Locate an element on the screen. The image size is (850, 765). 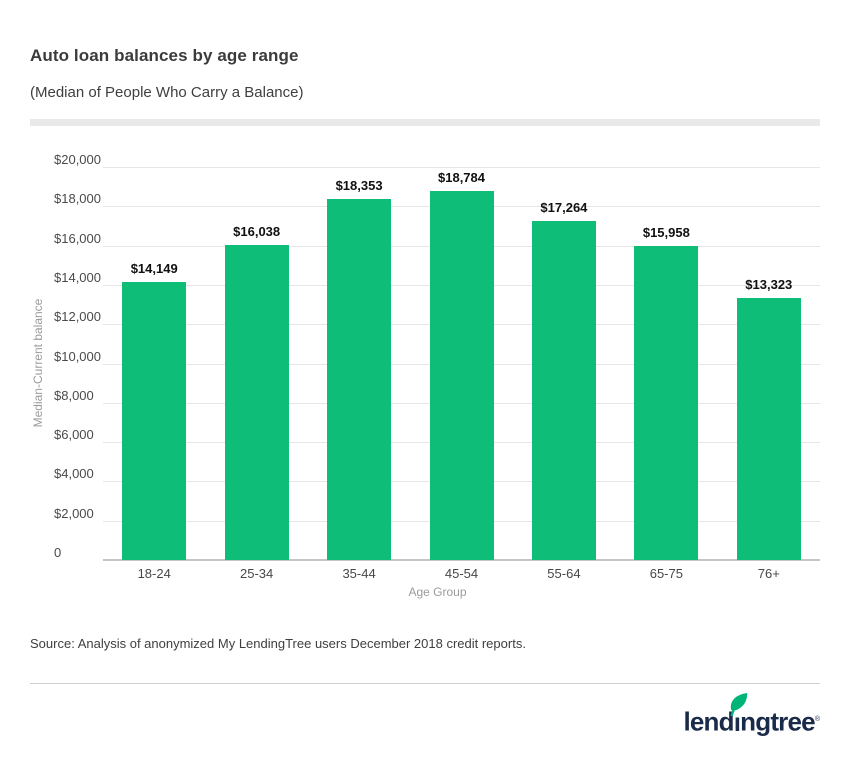
y-tick-label: $16,000 is located at coordinates (77, 238).